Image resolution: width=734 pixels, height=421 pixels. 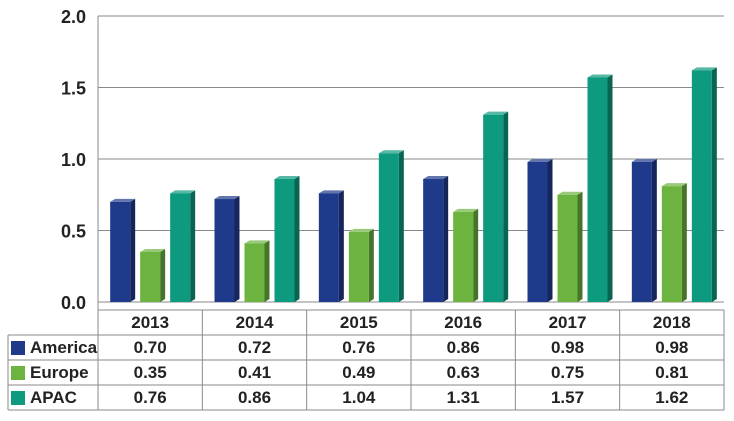 I want to click on bar-apac-2018, so click(x=704, y=184).